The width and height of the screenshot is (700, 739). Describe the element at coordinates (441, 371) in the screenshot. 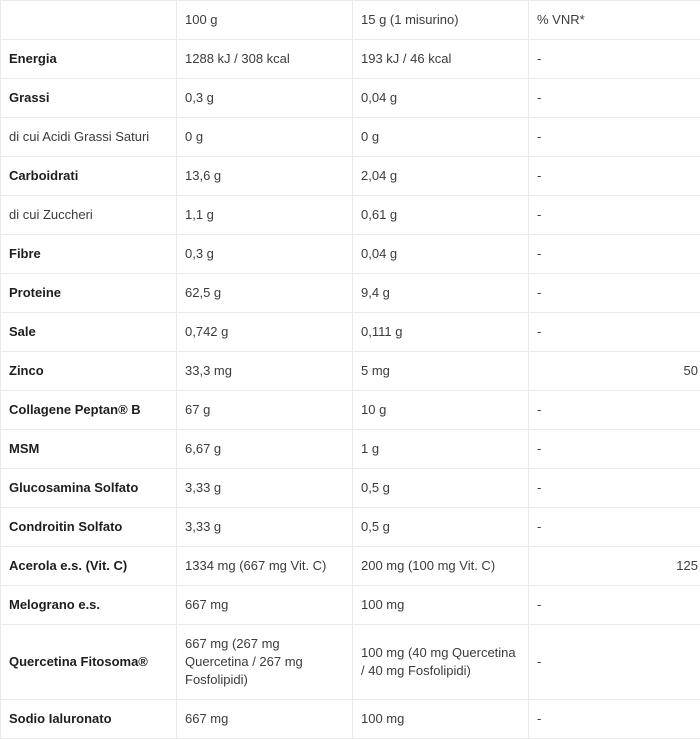

I see `value-per-serving: 5 mg` at that location.